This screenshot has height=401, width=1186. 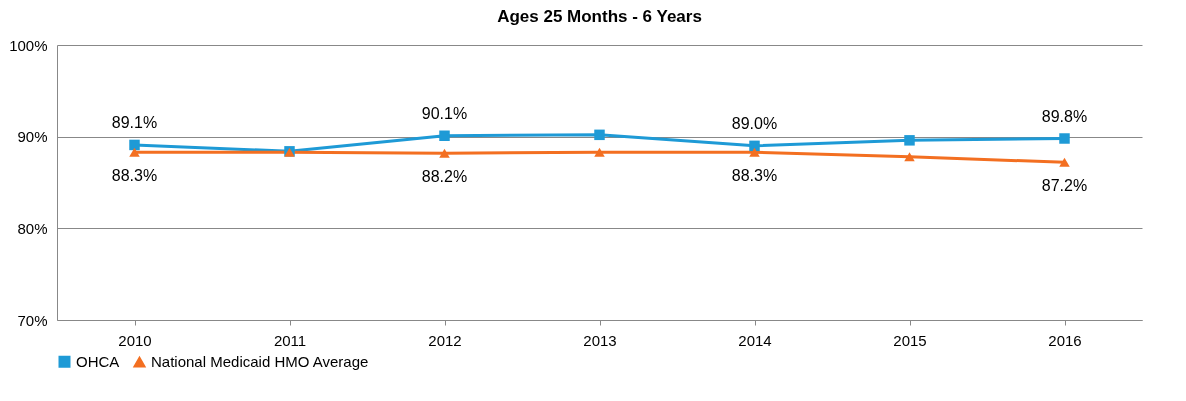 What do you see at coordinates (98, 361) in the screenshot?
I see `legend-label: OHCA` at bounding box center [98, 361].